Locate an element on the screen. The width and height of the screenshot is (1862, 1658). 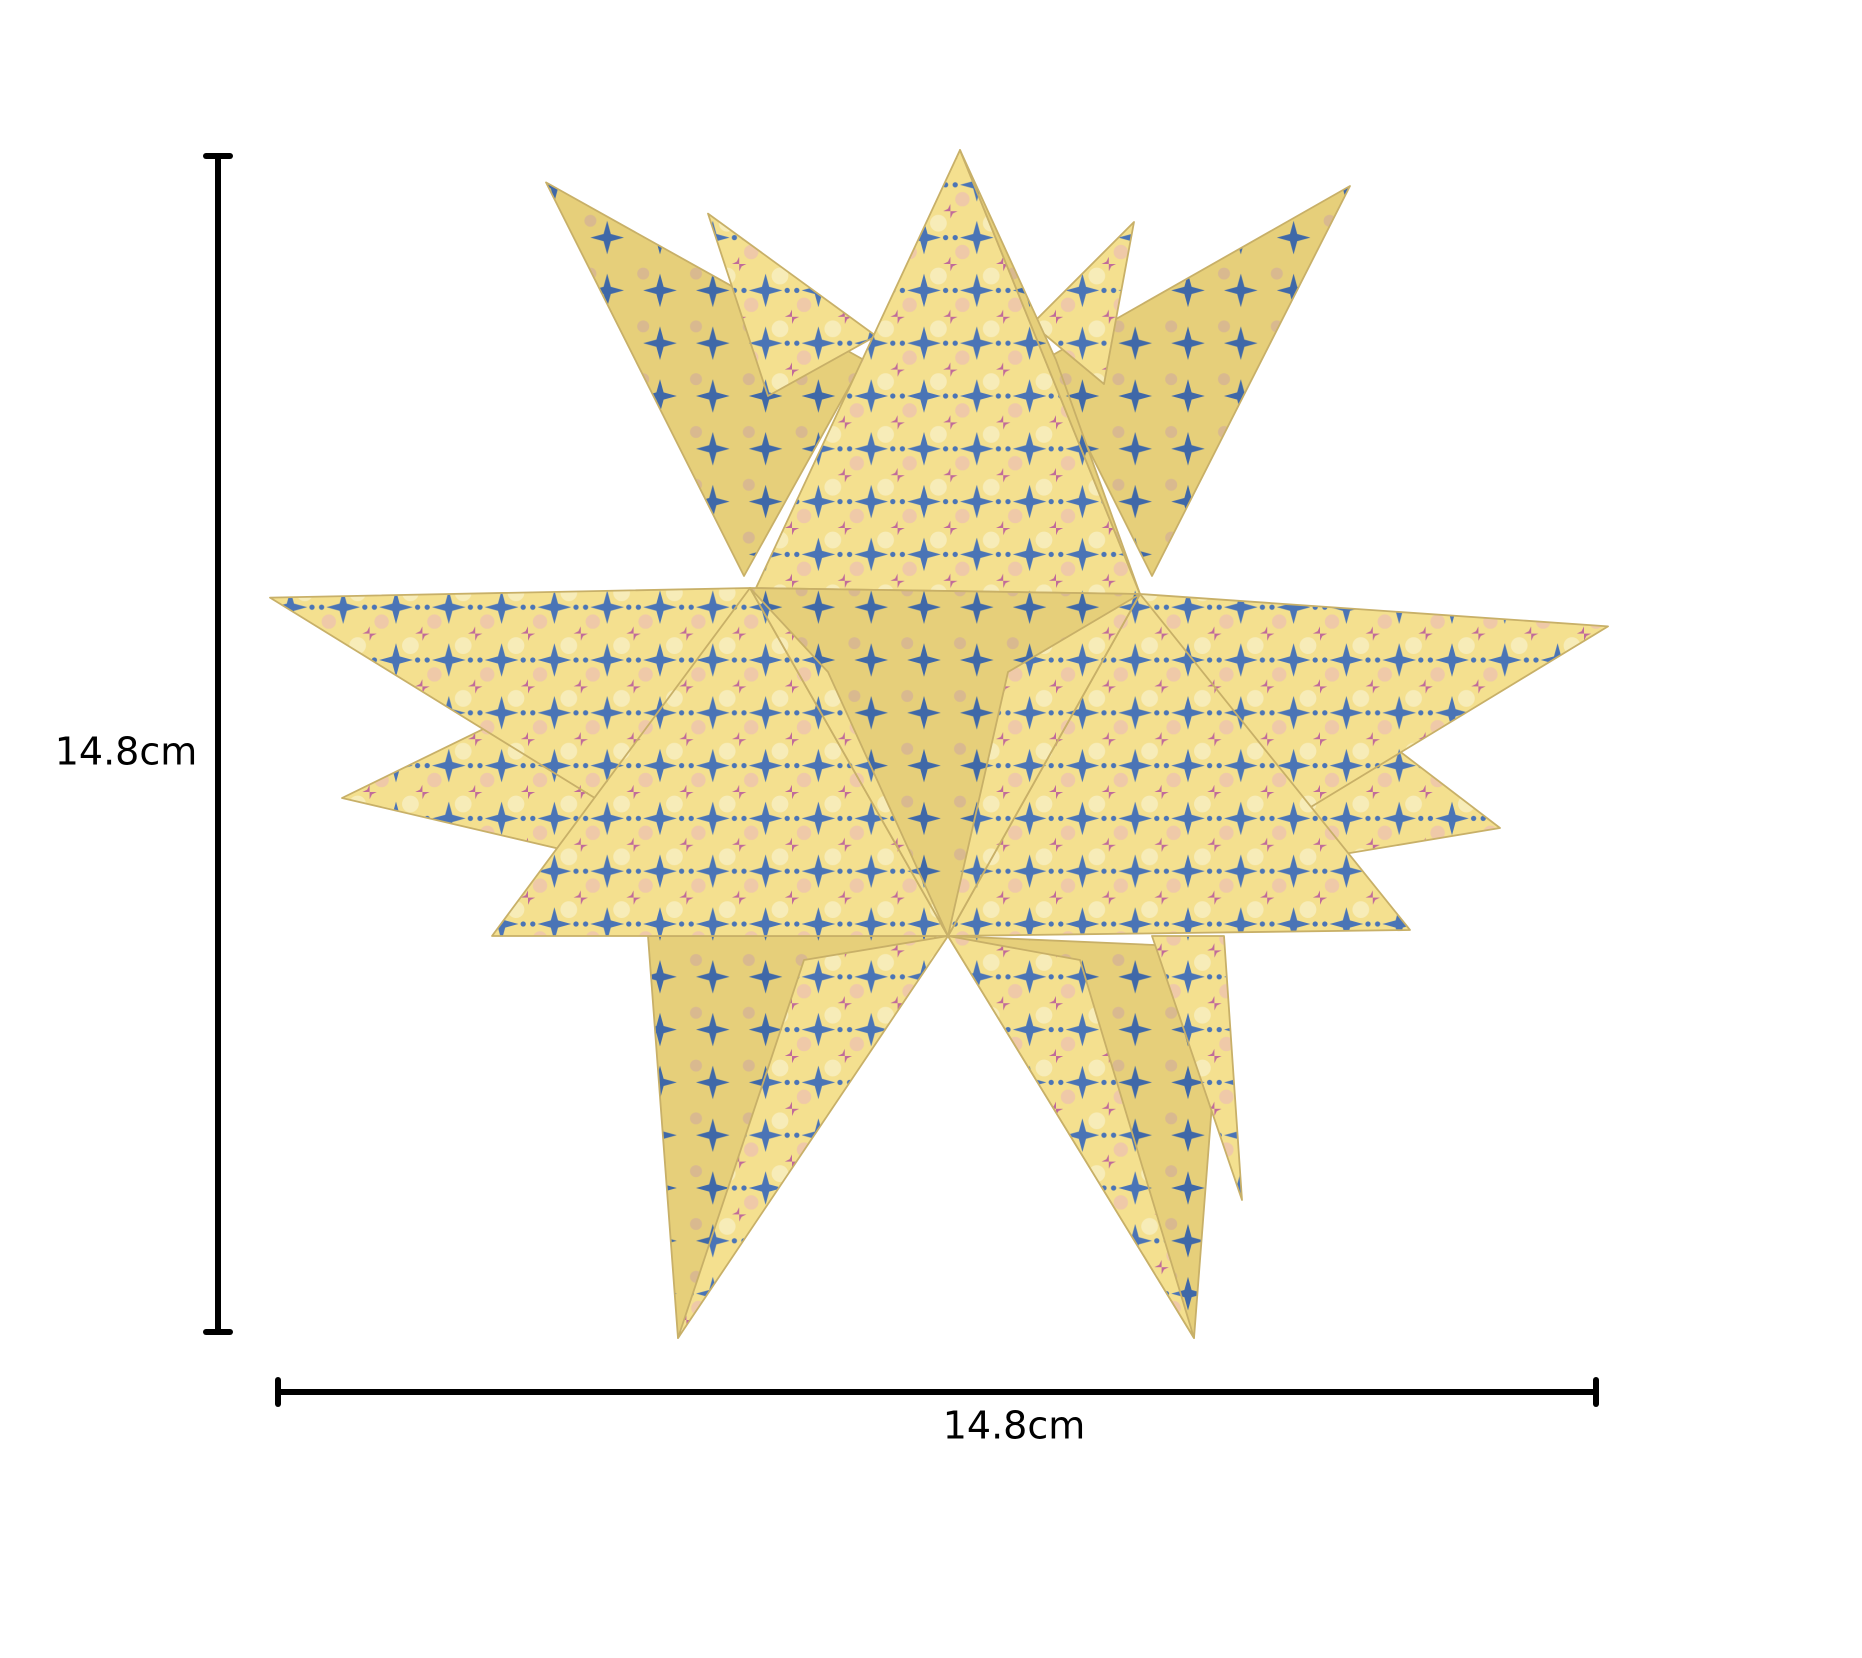
height-label: 14.8cm is located at coordinates (126, 752).